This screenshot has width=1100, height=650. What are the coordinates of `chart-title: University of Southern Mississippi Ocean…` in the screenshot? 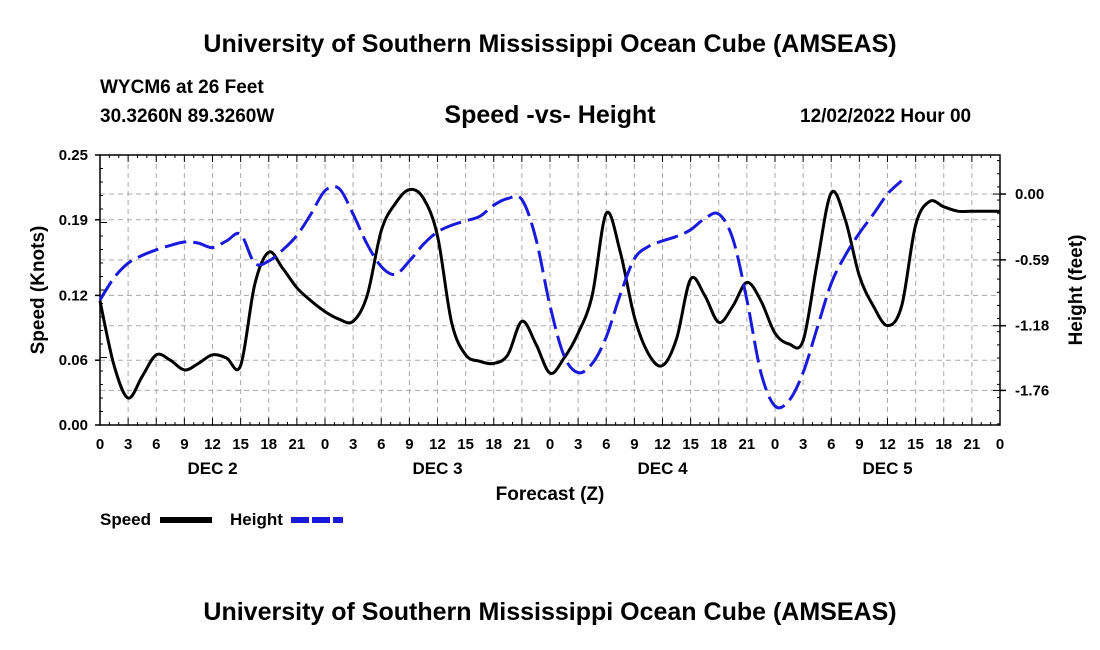 It's located at (550, 44).